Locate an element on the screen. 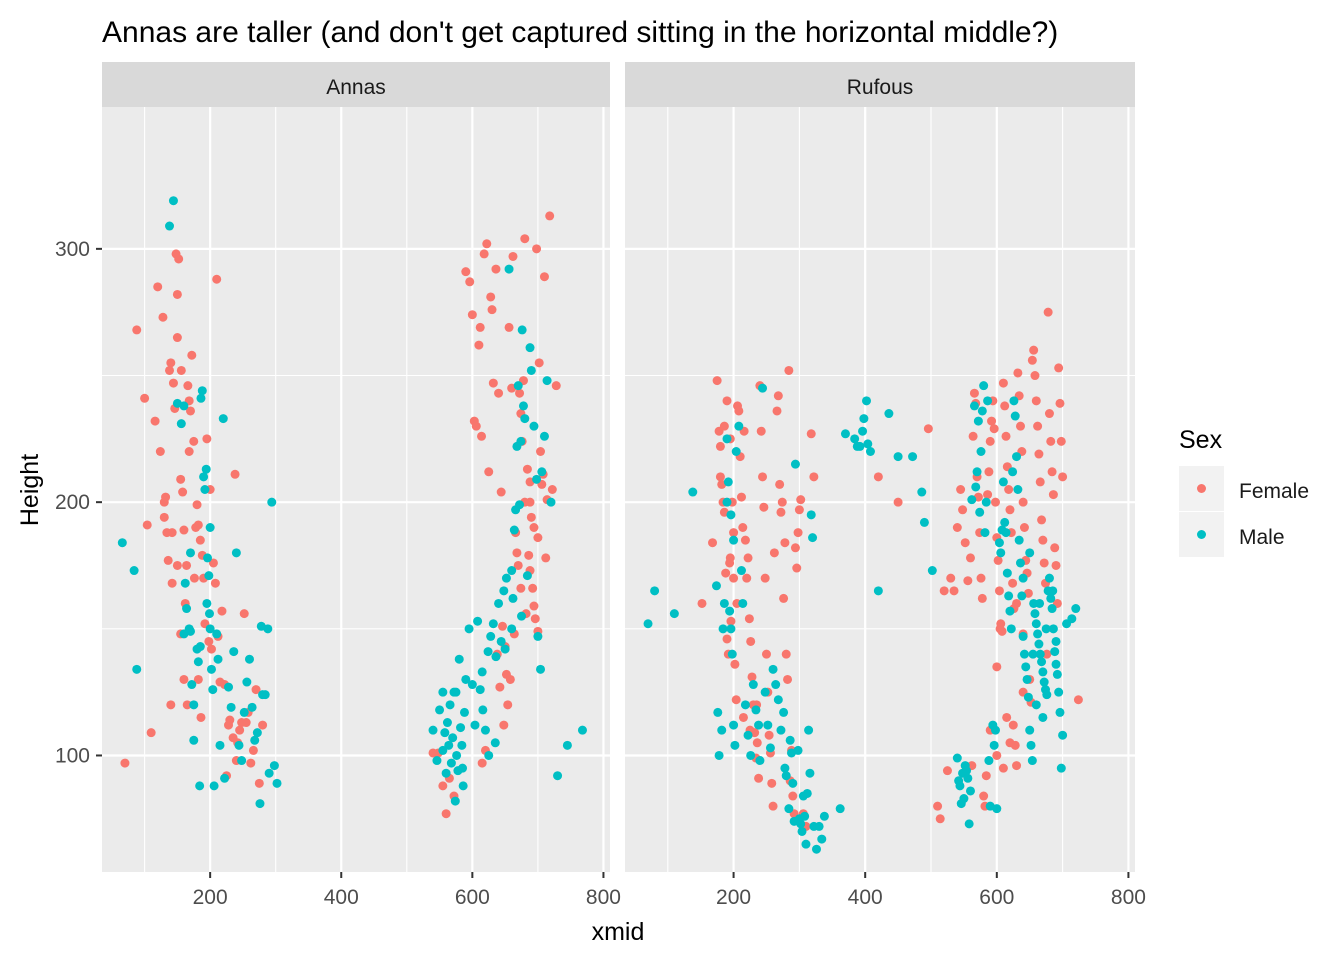 This screenshot has width=1344, height=965. y-tick-label: 100 is located at coordinates (72, 755).